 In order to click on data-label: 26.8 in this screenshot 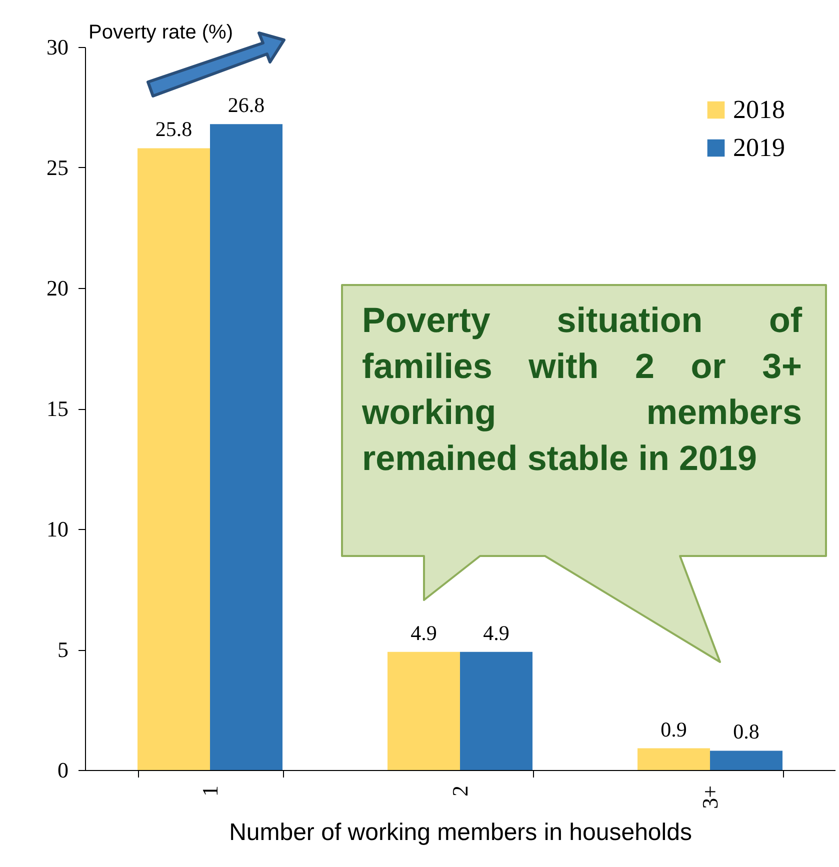, I will do `click(246, 105)`.